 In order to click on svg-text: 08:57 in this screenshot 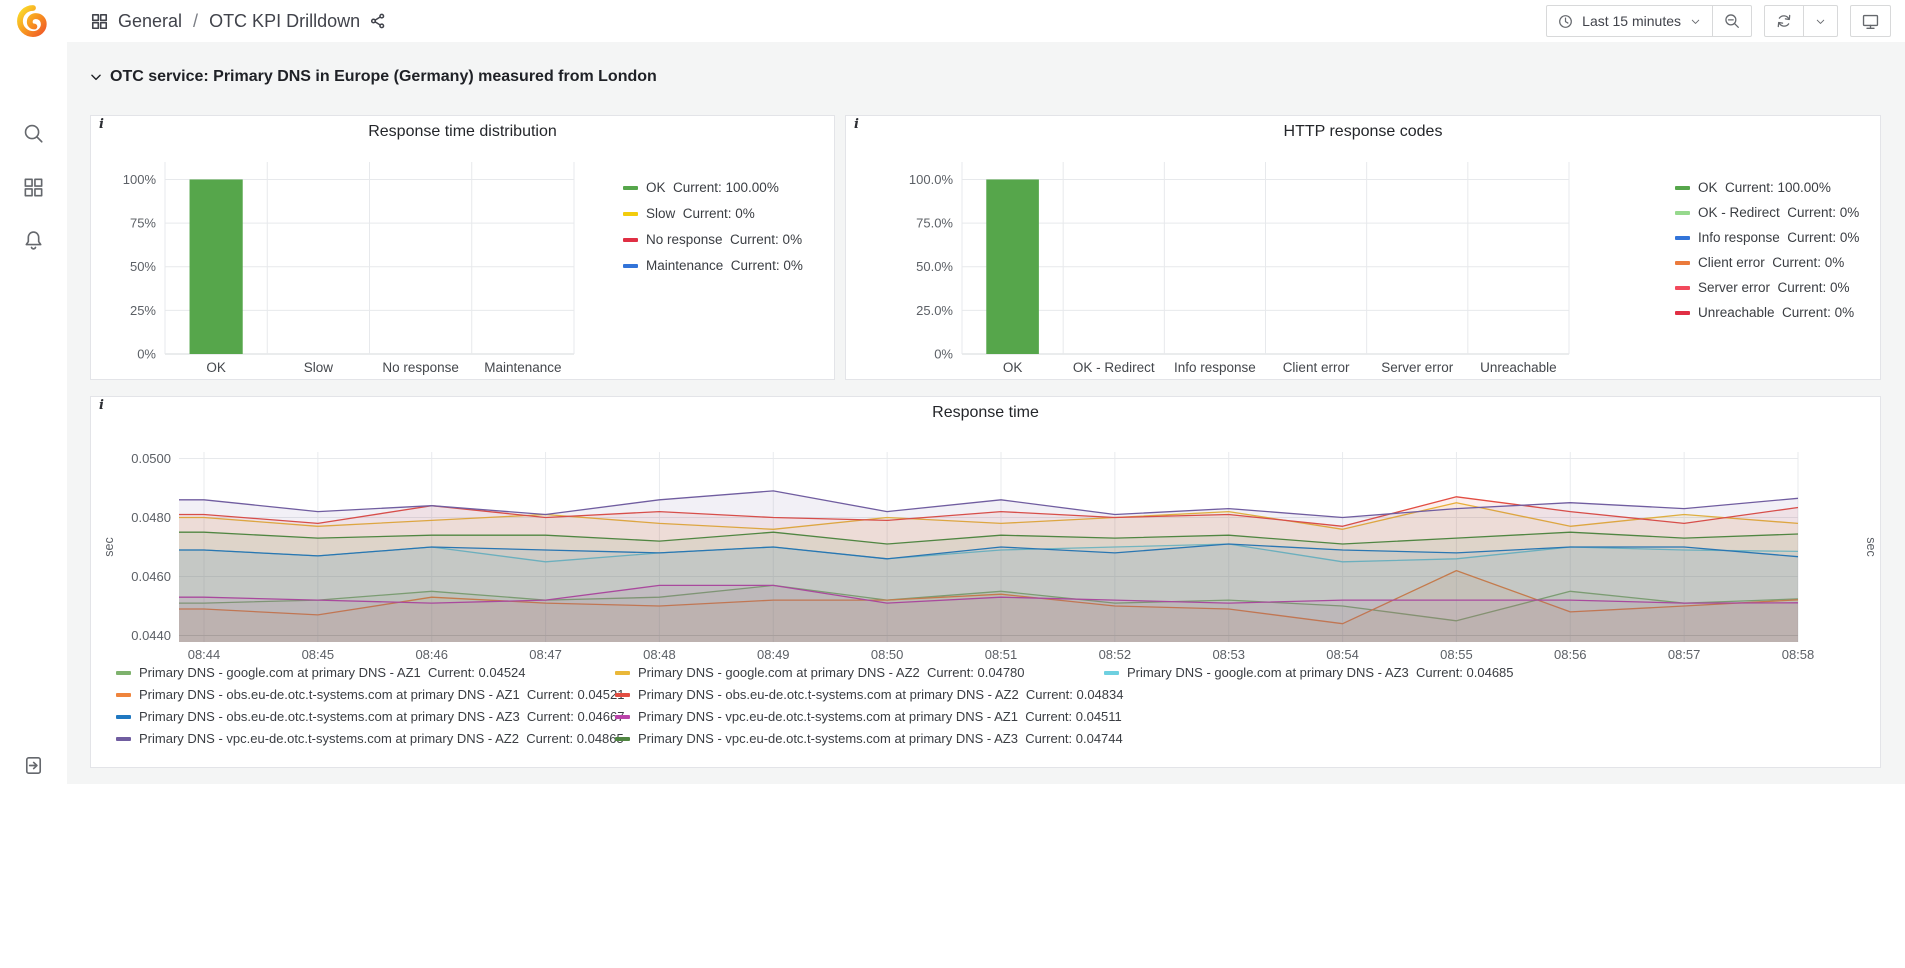, I will do `click(1684, 654)`.